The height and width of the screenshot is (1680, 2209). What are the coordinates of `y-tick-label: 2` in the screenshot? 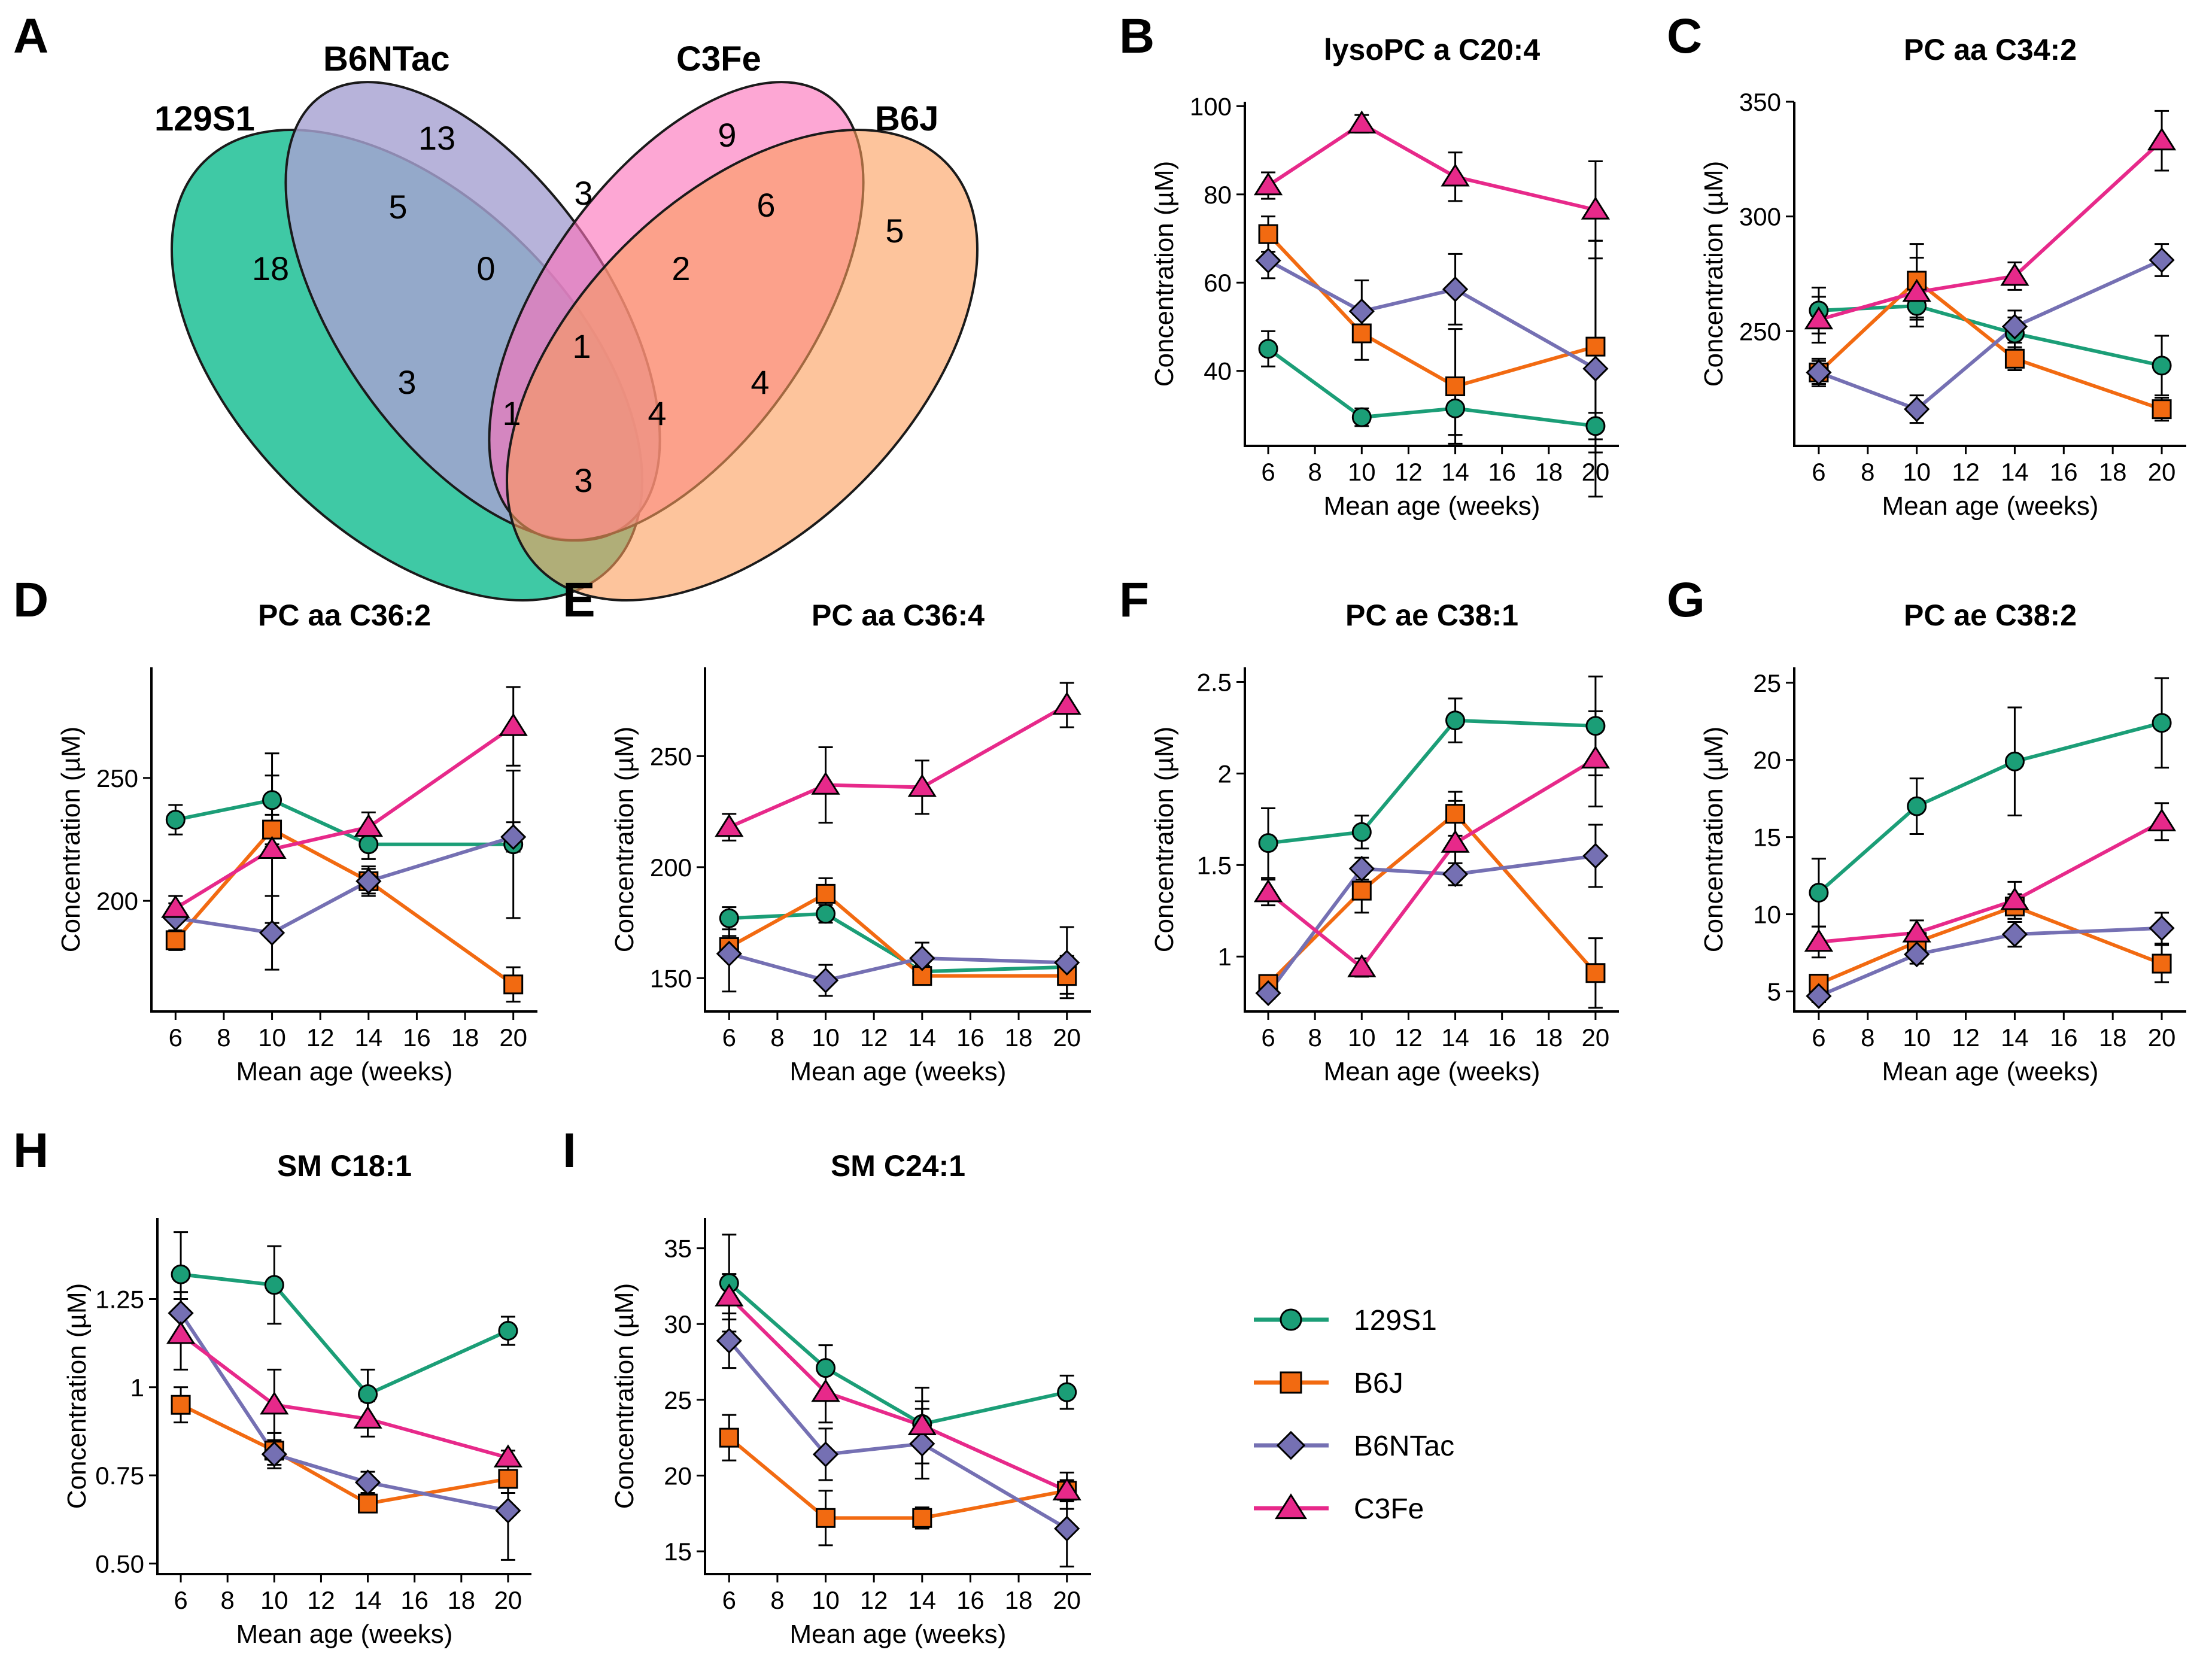 It's located at (1225, 774).